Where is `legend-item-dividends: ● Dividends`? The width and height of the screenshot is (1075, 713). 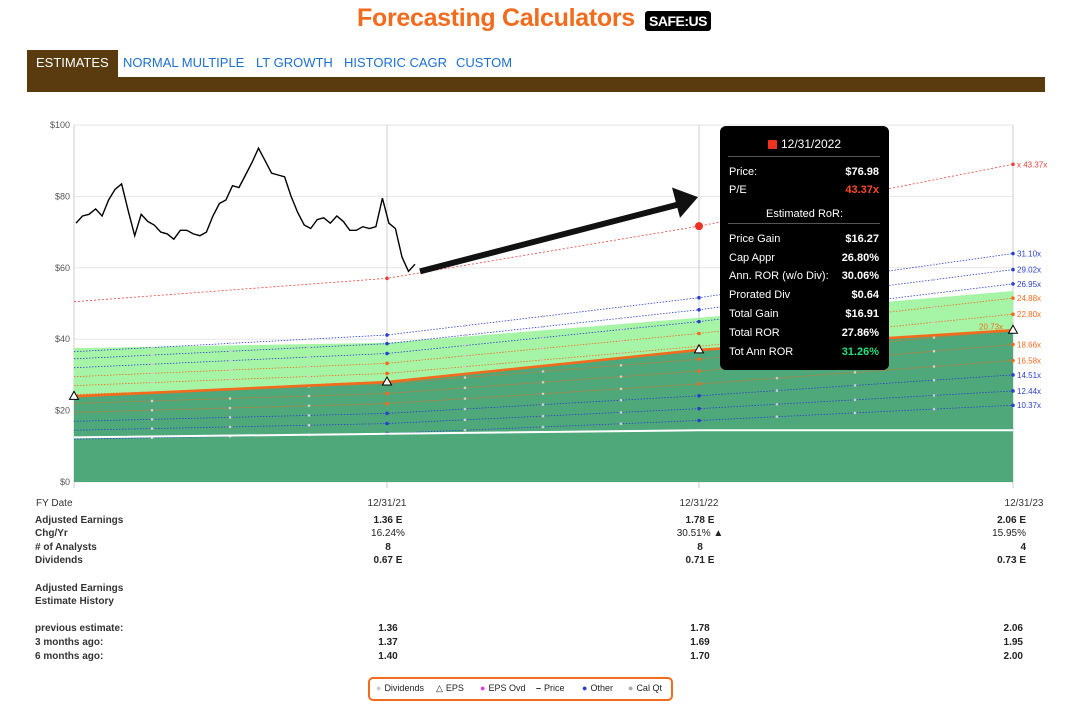
legend-item-dividends: ● Dividends is located at coordinates (400, 688).